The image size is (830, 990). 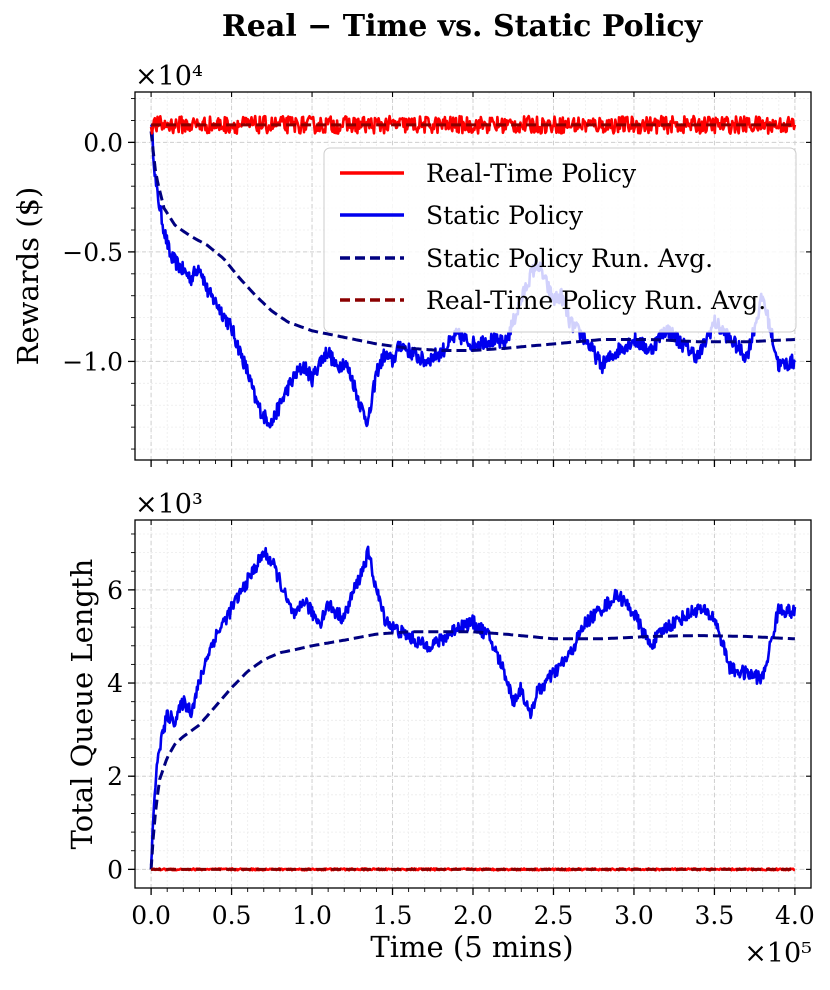 I want to click on x-tick-label: 1.0, so click(x=312, y=915).